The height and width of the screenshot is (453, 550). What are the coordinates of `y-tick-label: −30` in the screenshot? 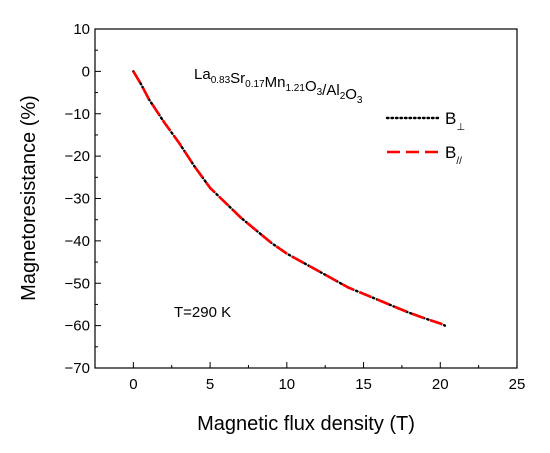 It's located at (77, 199).